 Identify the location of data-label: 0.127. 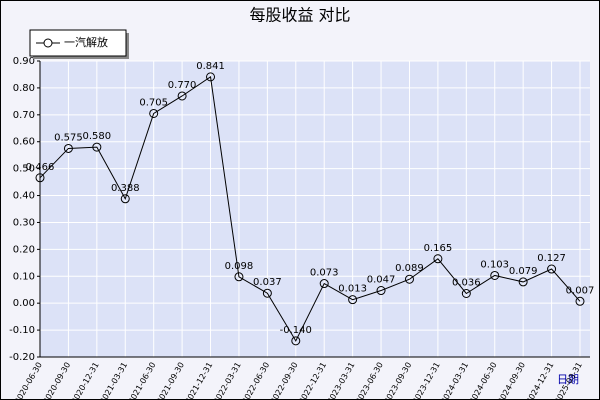
(551, 258).